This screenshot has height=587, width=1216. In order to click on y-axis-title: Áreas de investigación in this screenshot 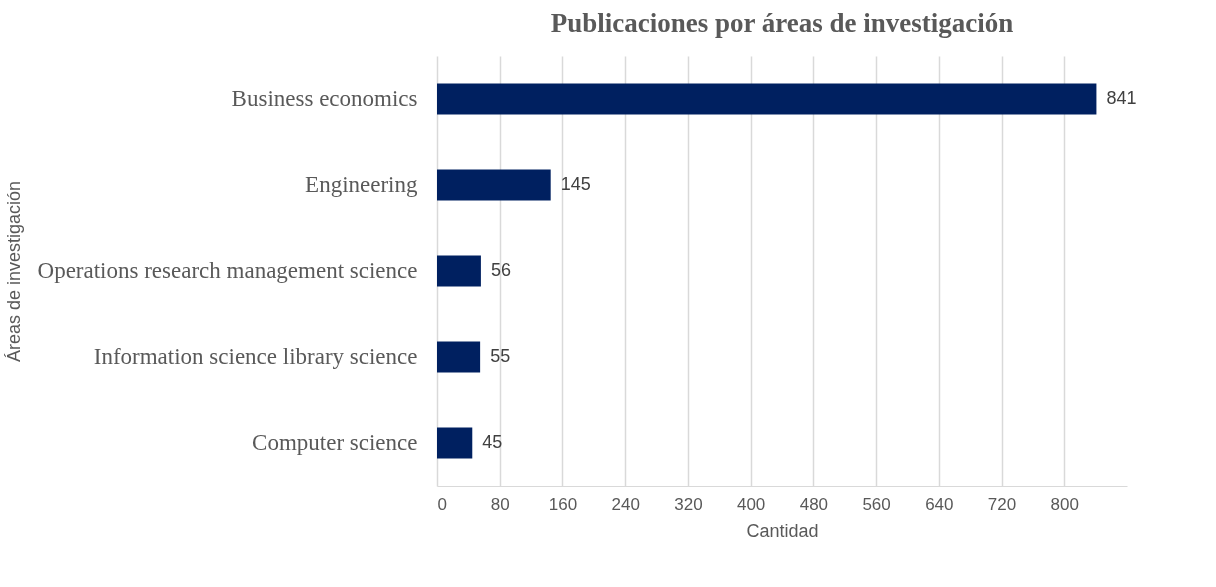, I will do `click(13, 271)`.